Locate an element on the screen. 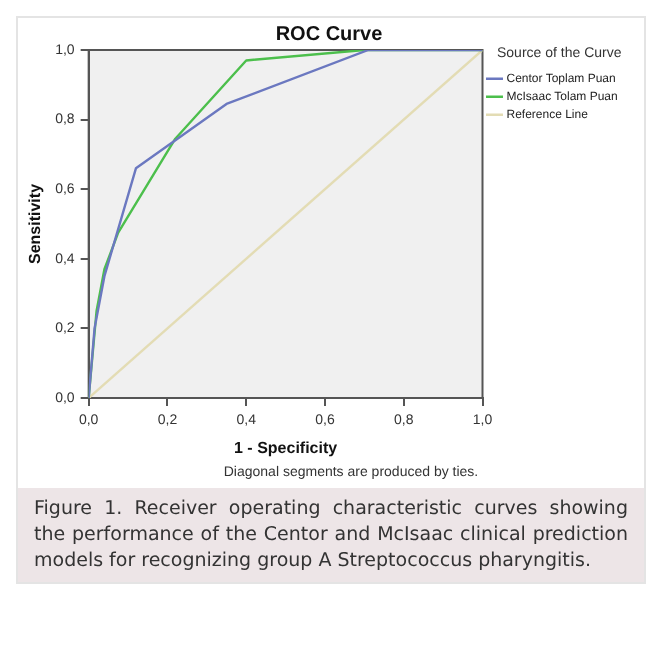 The image size is (662, 670). chart-title: ROC Curve is located at coordinates (329, 34).